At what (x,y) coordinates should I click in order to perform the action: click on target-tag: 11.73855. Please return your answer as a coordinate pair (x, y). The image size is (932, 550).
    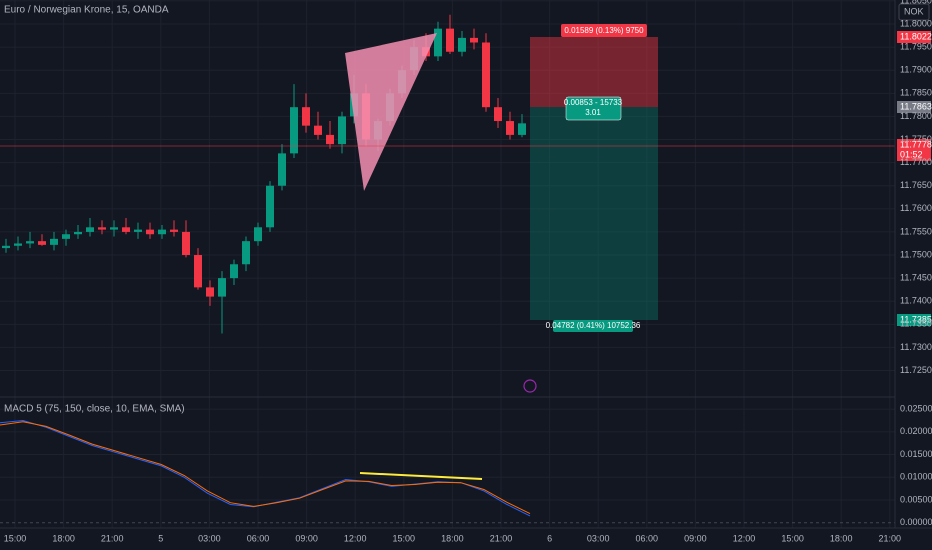
    Looking at the image, I should click on (916, 319).